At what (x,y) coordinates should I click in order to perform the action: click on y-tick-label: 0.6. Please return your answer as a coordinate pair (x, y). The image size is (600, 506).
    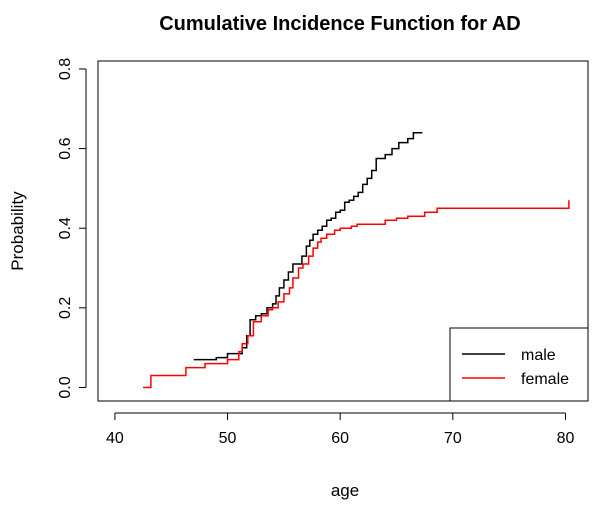
    Looking at the image, I should click on (65, 148).